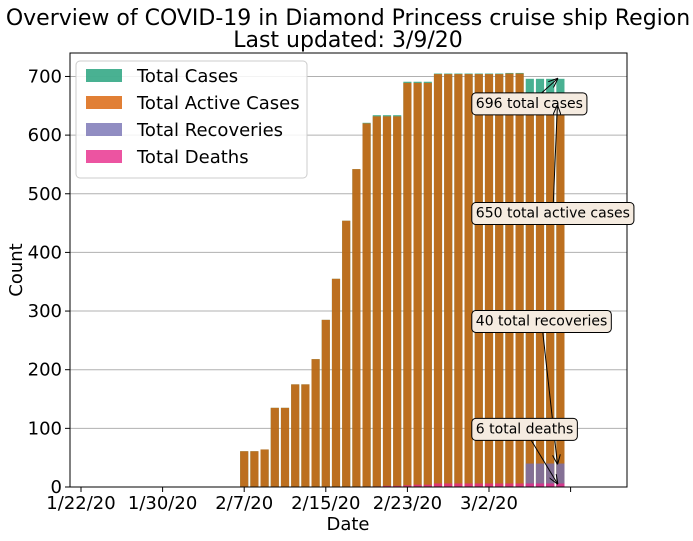  What do you see at coordinates (187, 76) in the screenshot?
I see `legend-label: Total Cases` at bounding box center [187, 76].